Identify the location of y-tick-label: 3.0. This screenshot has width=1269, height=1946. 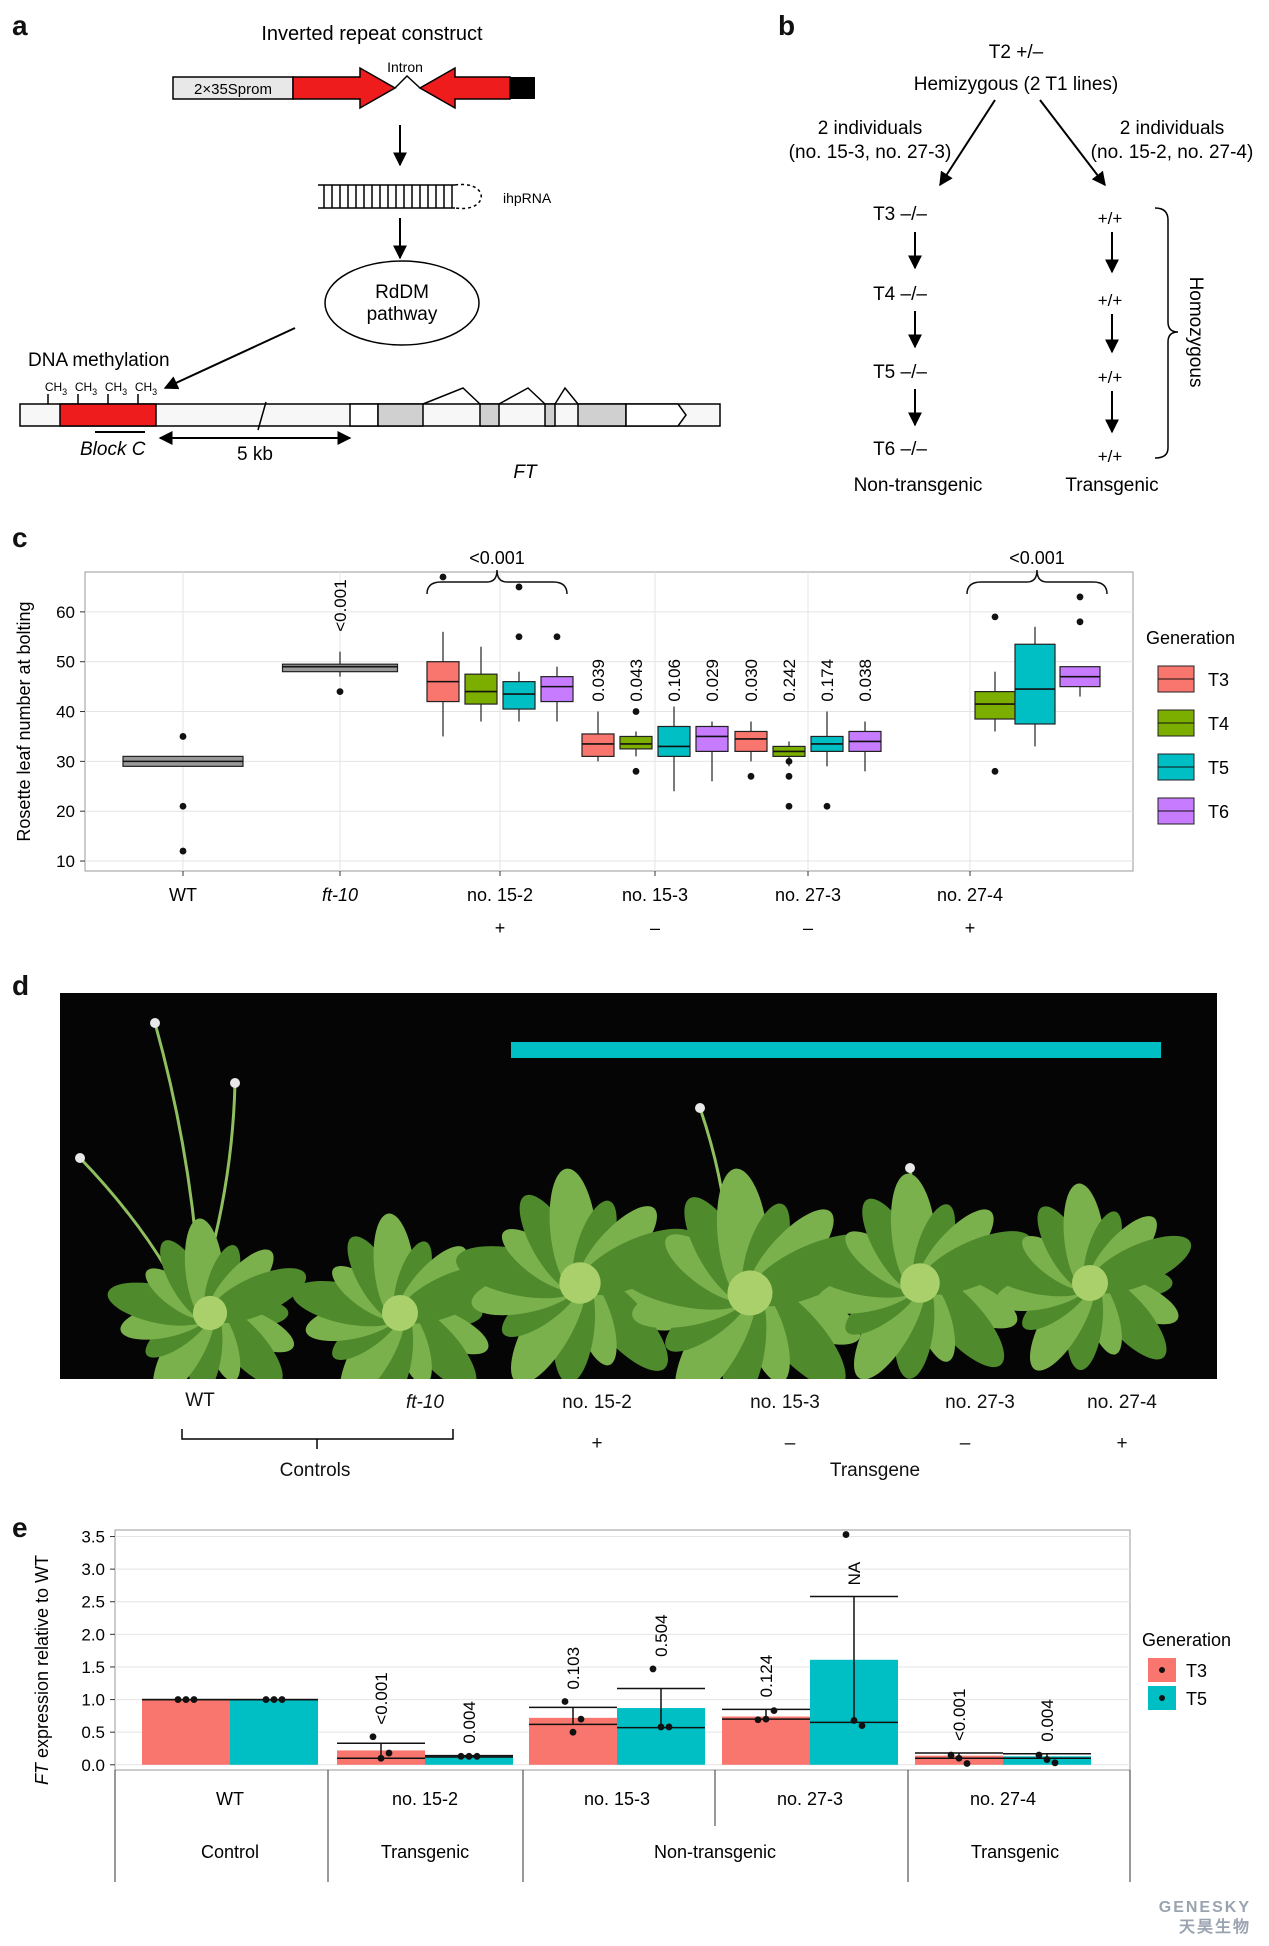
(93, 1569).